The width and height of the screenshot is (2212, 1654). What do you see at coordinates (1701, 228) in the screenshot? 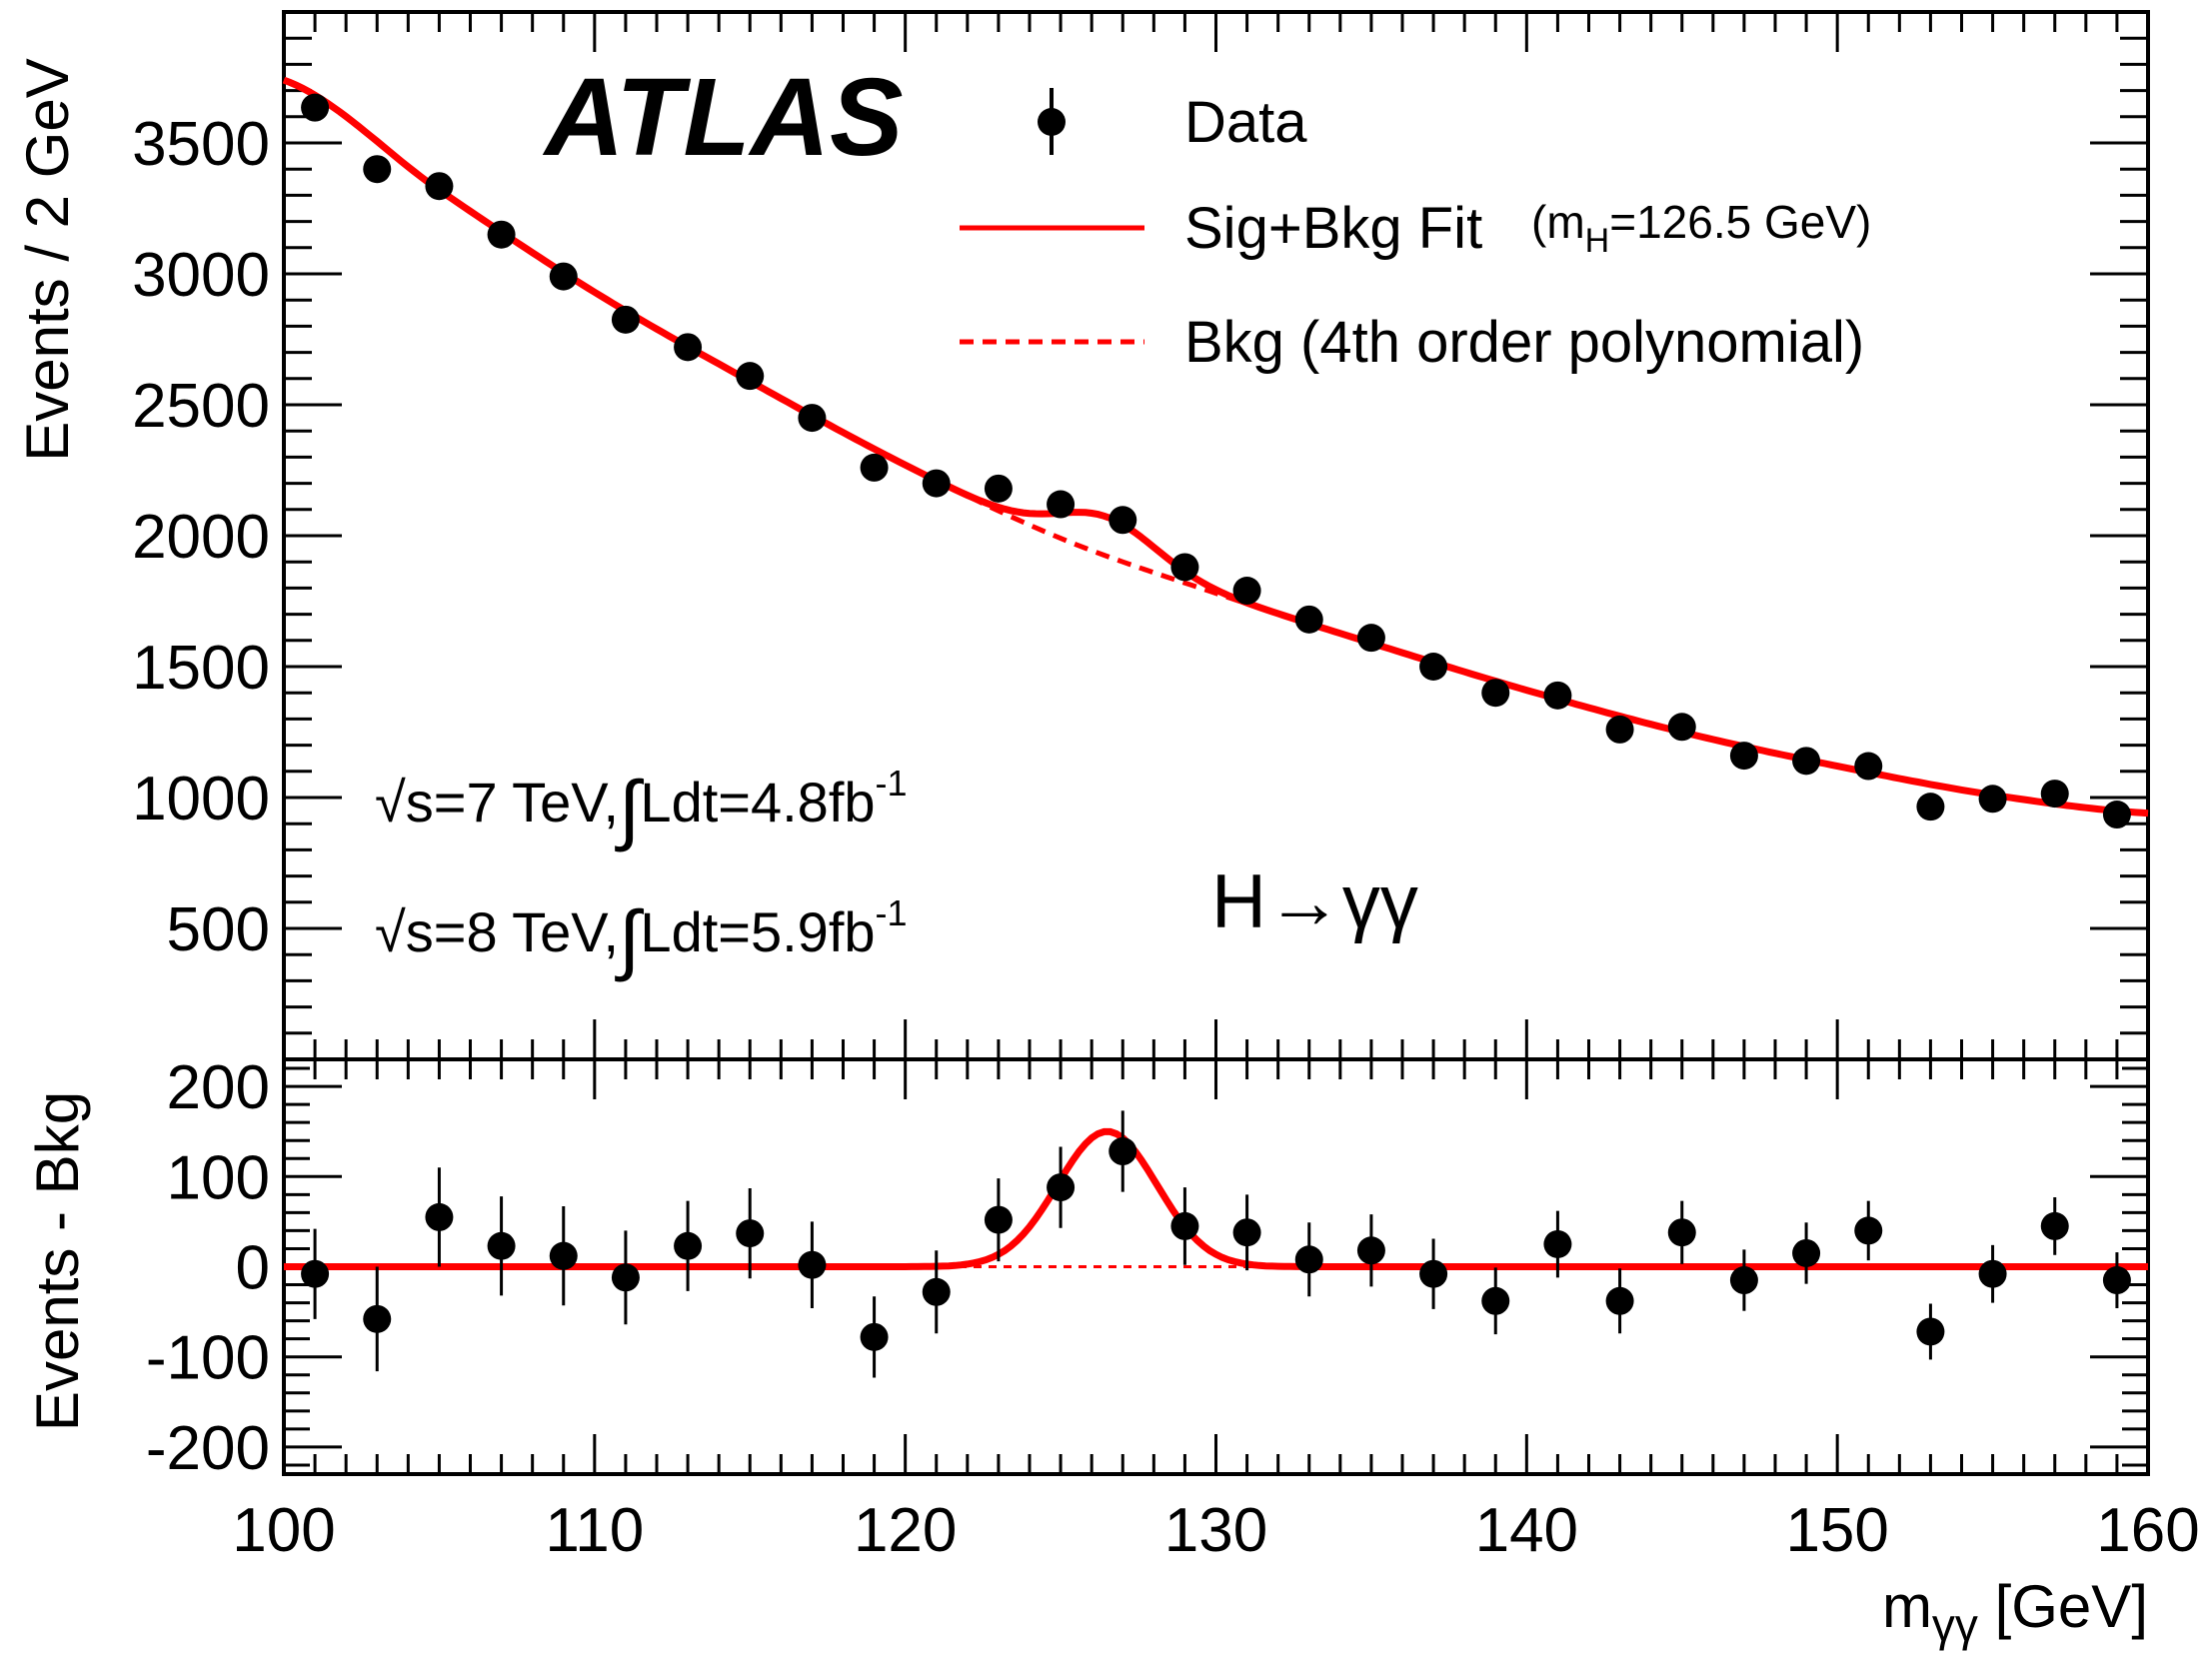
I see `legend-fit-note: (mH=126.5 GeV)` at bounding box center [1701, 228].